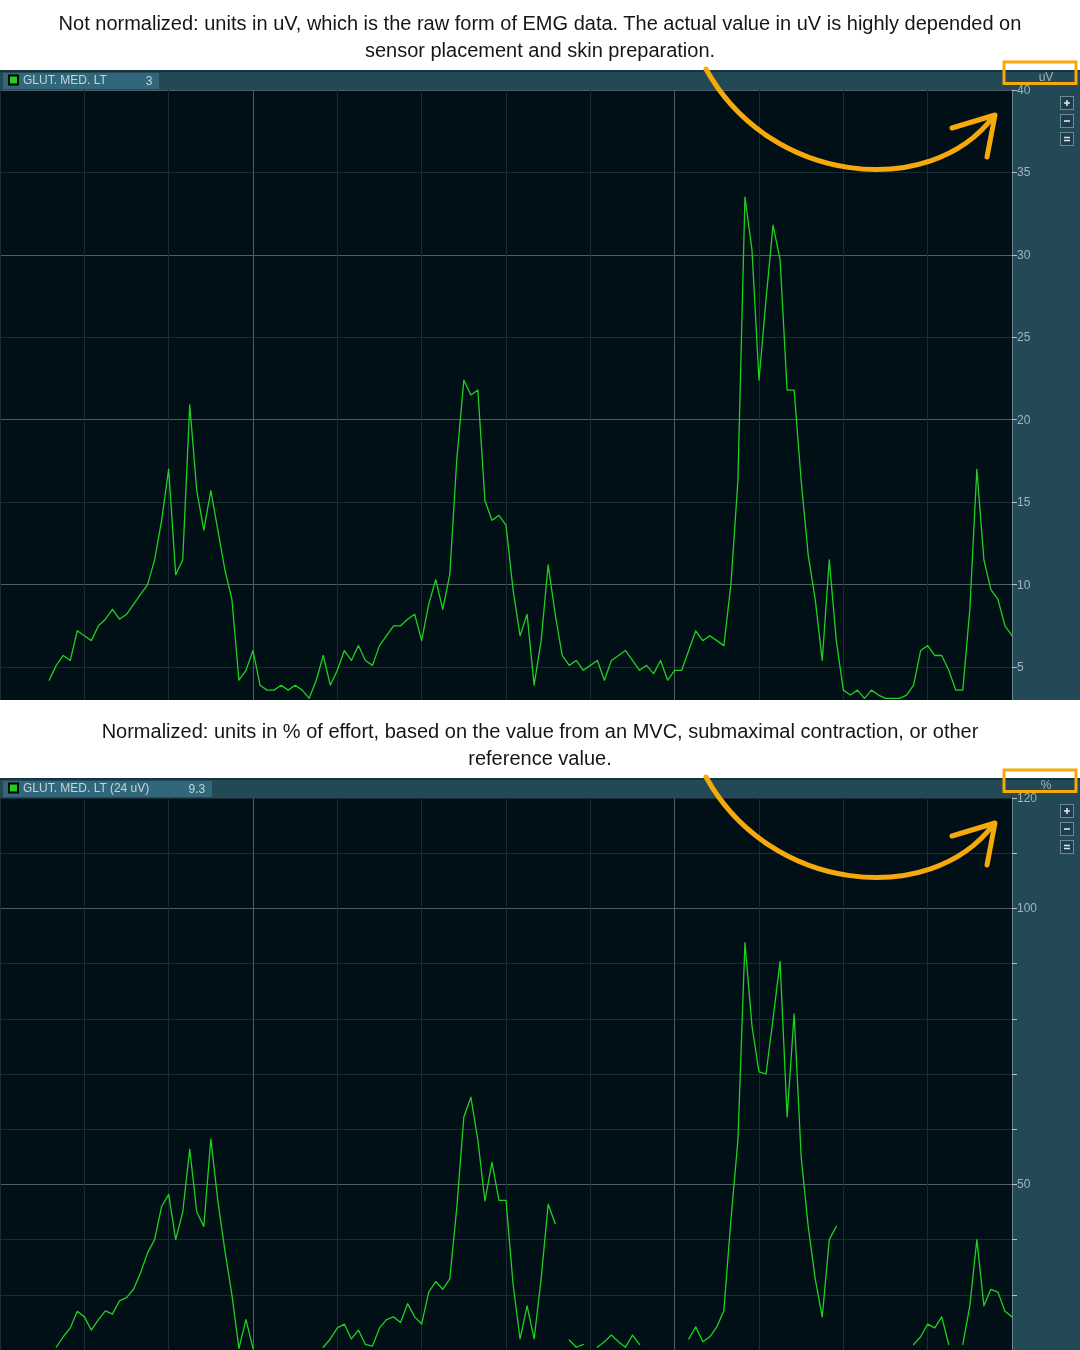 The image size is (1080, 1350). I want to click on y-tick-label: 50, so click(1024, 1184).